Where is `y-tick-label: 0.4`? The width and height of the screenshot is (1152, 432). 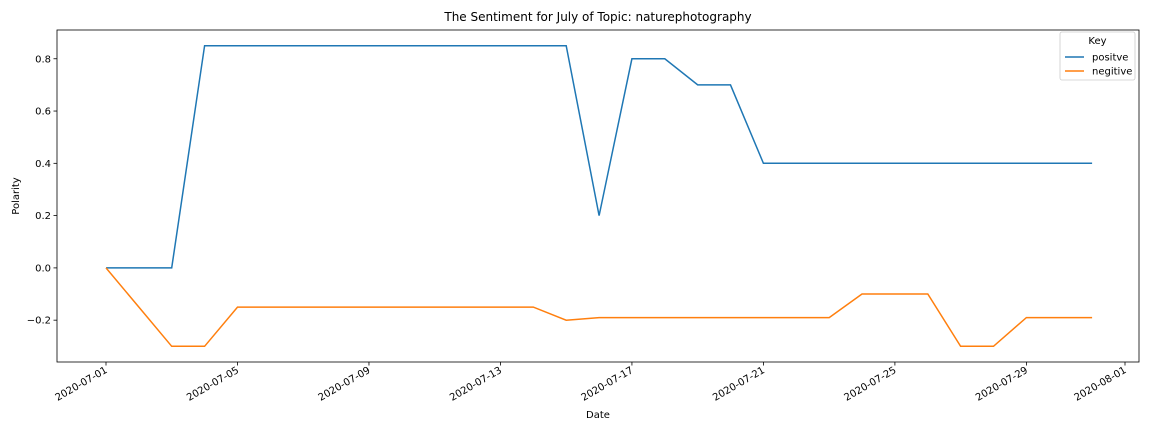 y-tick-label: 0.4 is located at coordinates (43, 164).